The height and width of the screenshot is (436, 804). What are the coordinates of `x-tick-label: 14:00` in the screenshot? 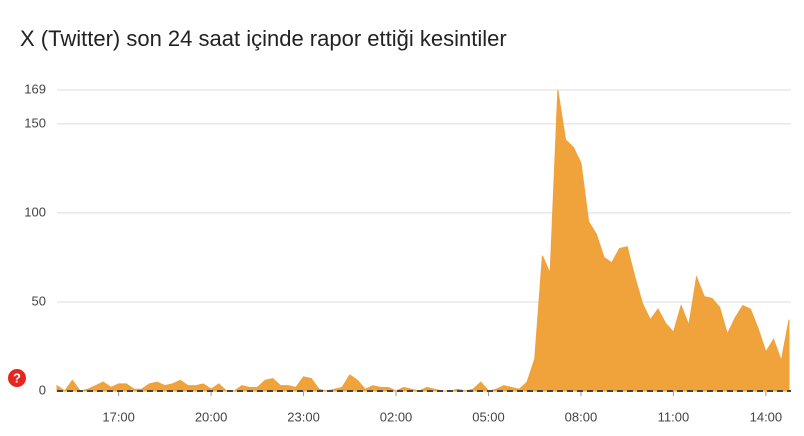 It's located at (766, 416).